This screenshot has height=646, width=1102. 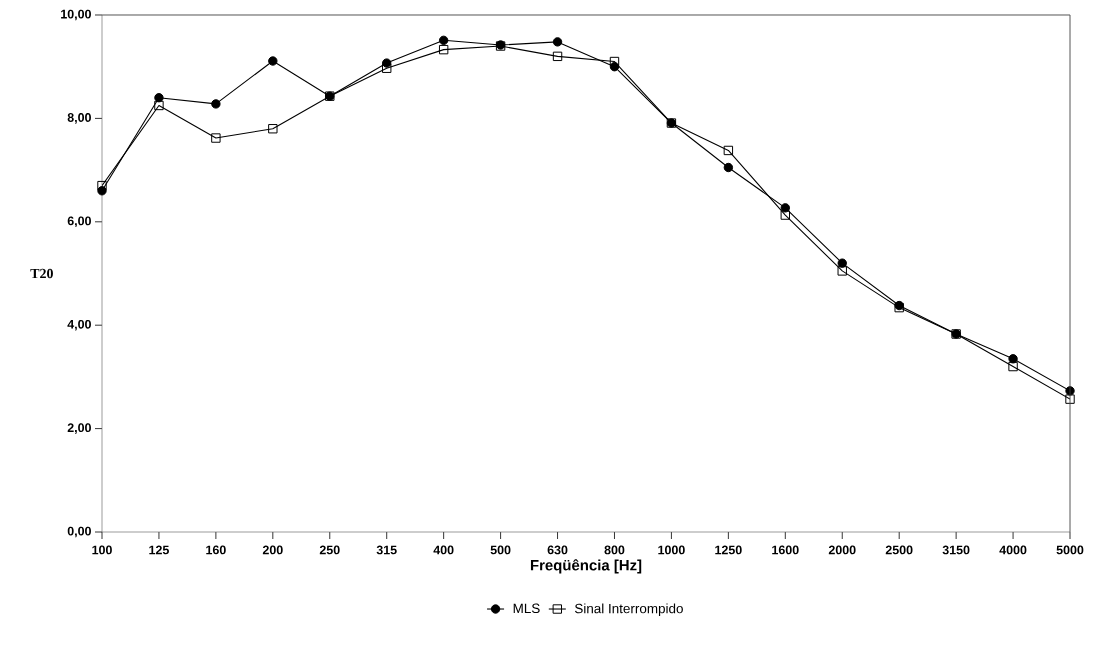 I want to click on x-tick-label: 1600, so click(x=785, y=550).